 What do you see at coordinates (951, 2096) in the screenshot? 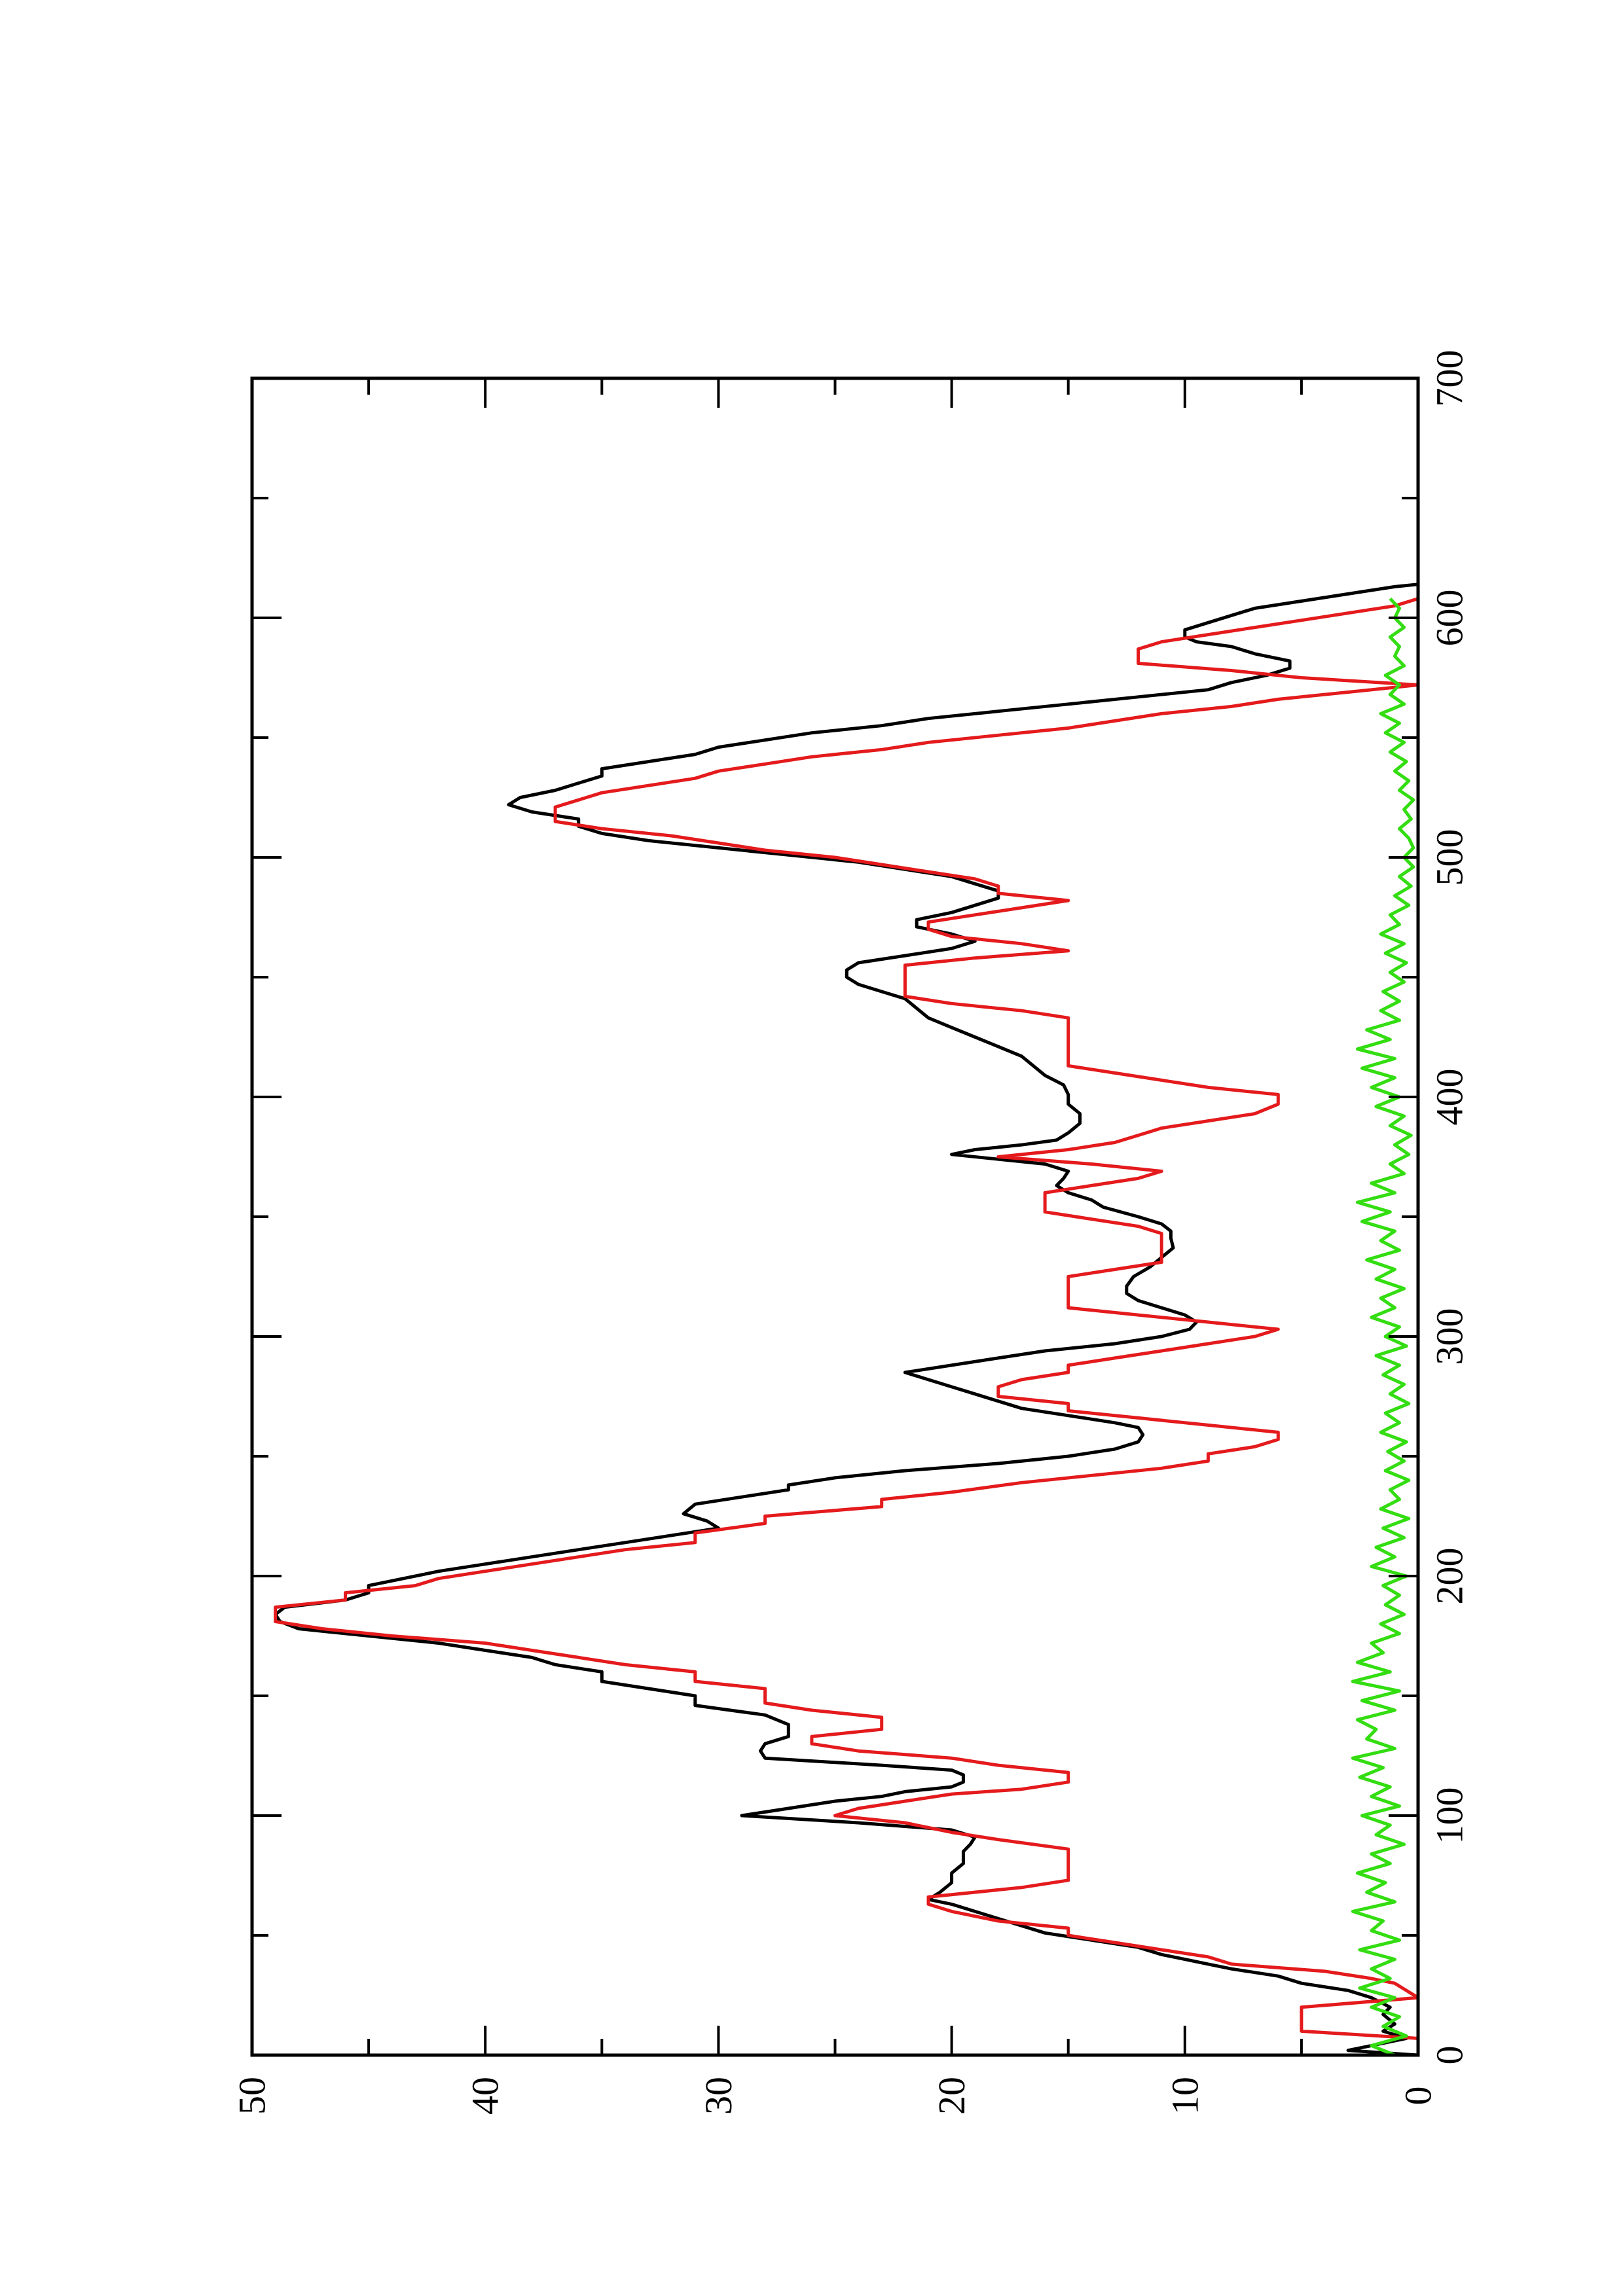
I see `y-tick-label: 20` at bounding box center [951, 2096].